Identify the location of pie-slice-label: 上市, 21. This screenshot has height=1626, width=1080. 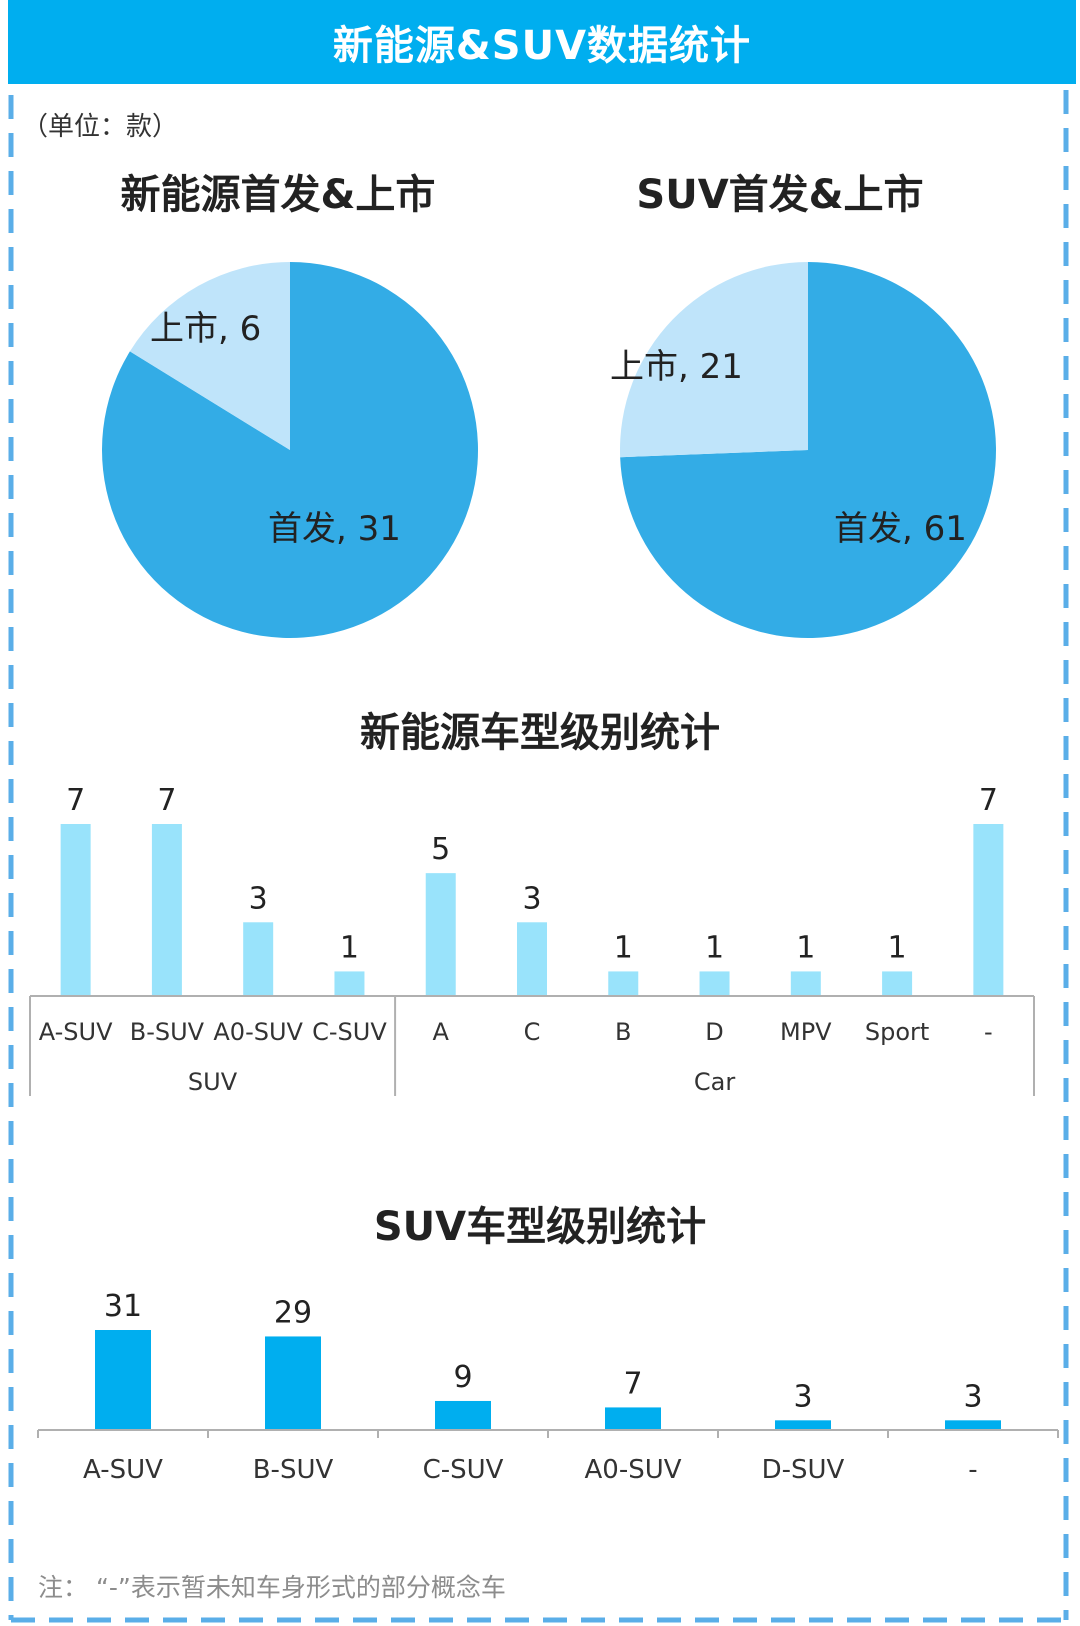
(676, 367).